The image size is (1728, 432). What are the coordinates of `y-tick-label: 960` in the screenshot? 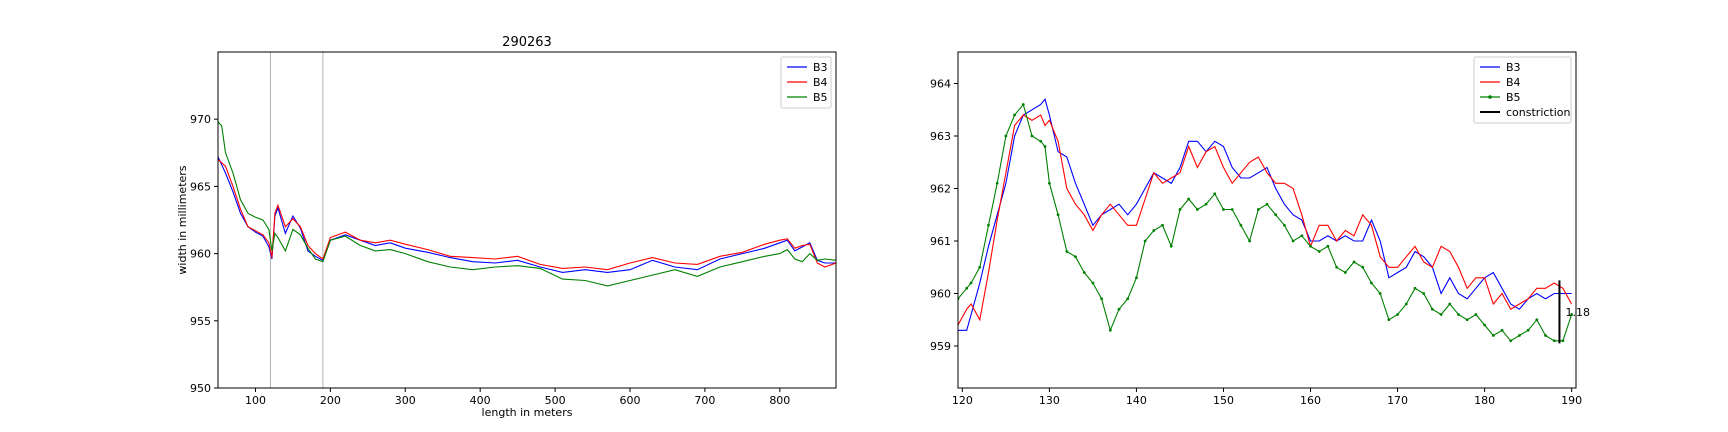 It's located at (940, 294).